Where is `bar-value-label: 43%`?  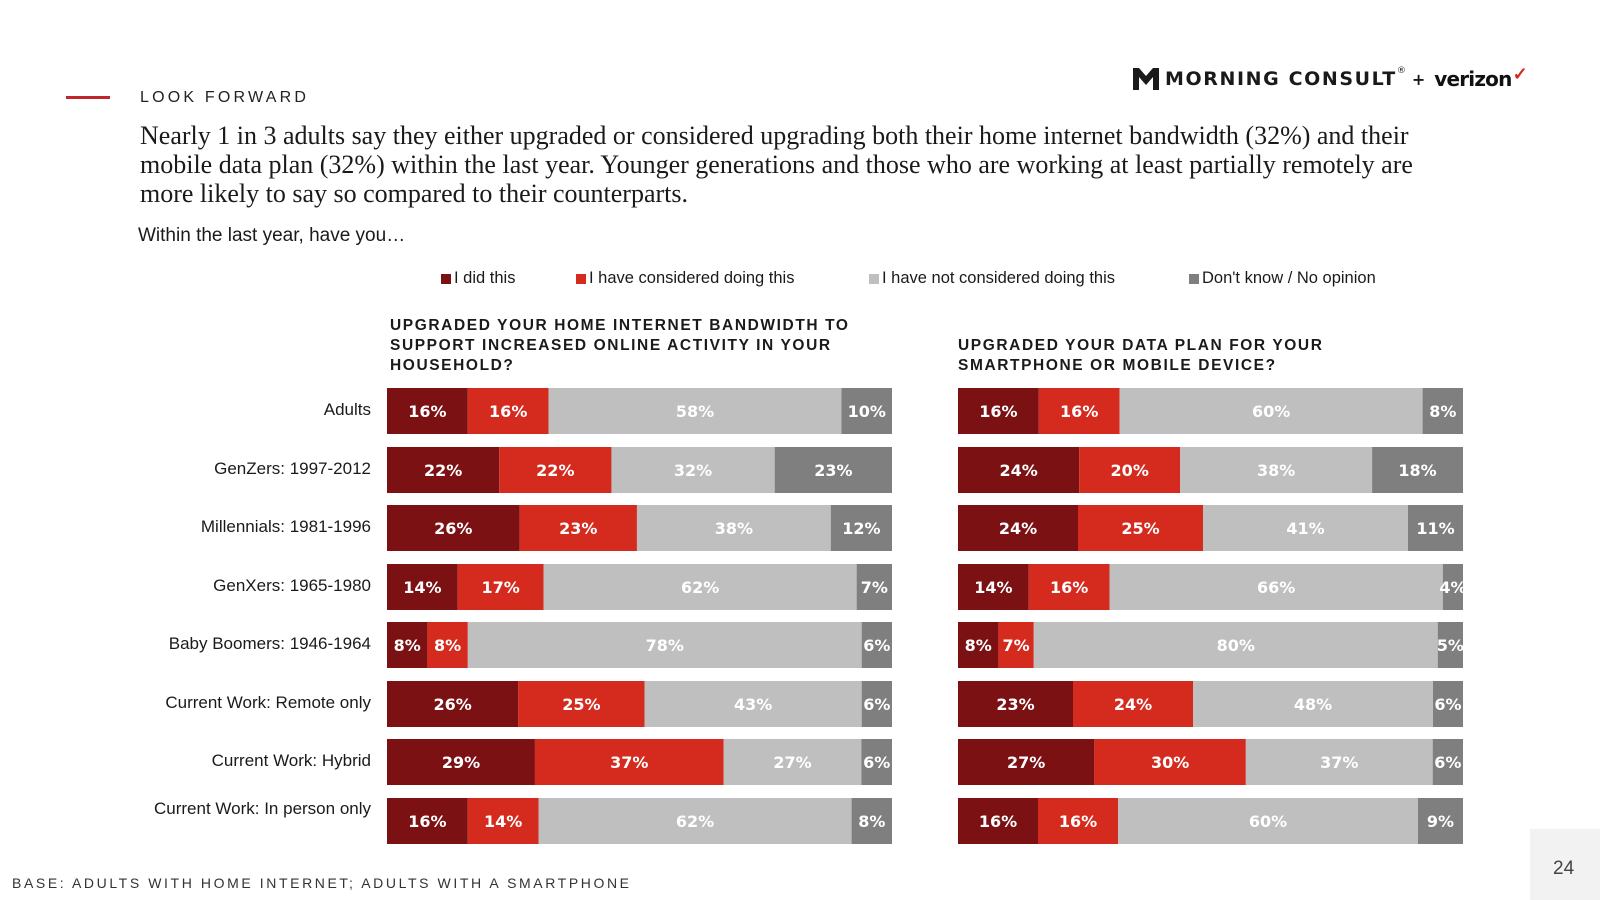 bar-value-label: 43% is located at coordinates (753, 704).